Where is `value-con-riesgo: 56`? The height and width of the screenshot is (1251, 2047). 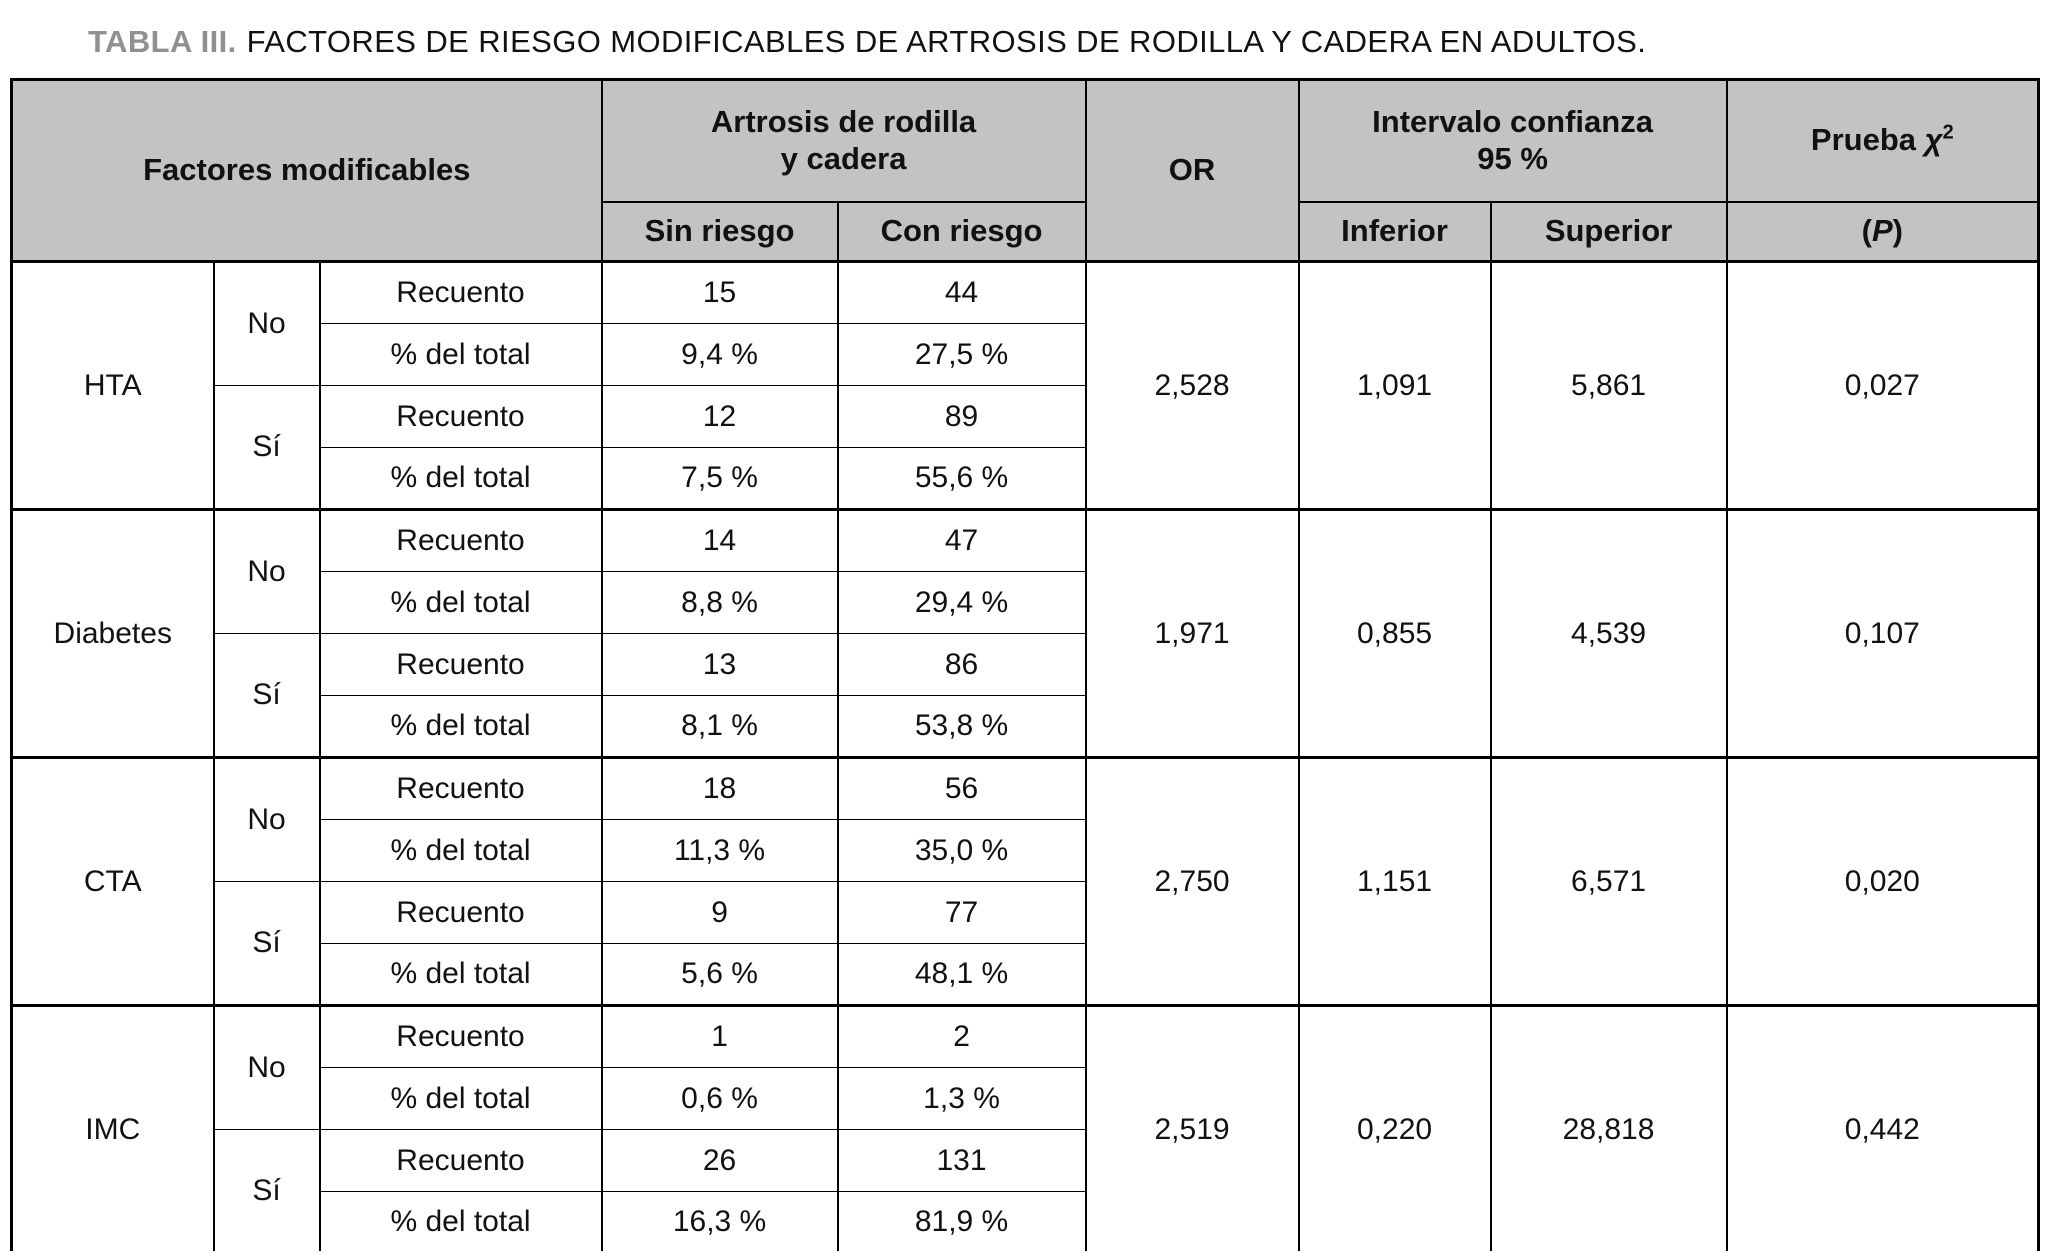 value-con-riesgo: 56 is located at coordinates (961, 788).